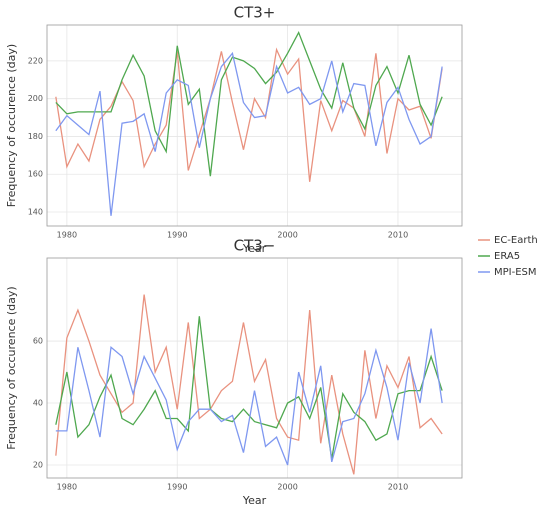  Describe the element at coordinates (515, 272) in the screenshot. I see `legend-label: MPI-ESM` at that location.